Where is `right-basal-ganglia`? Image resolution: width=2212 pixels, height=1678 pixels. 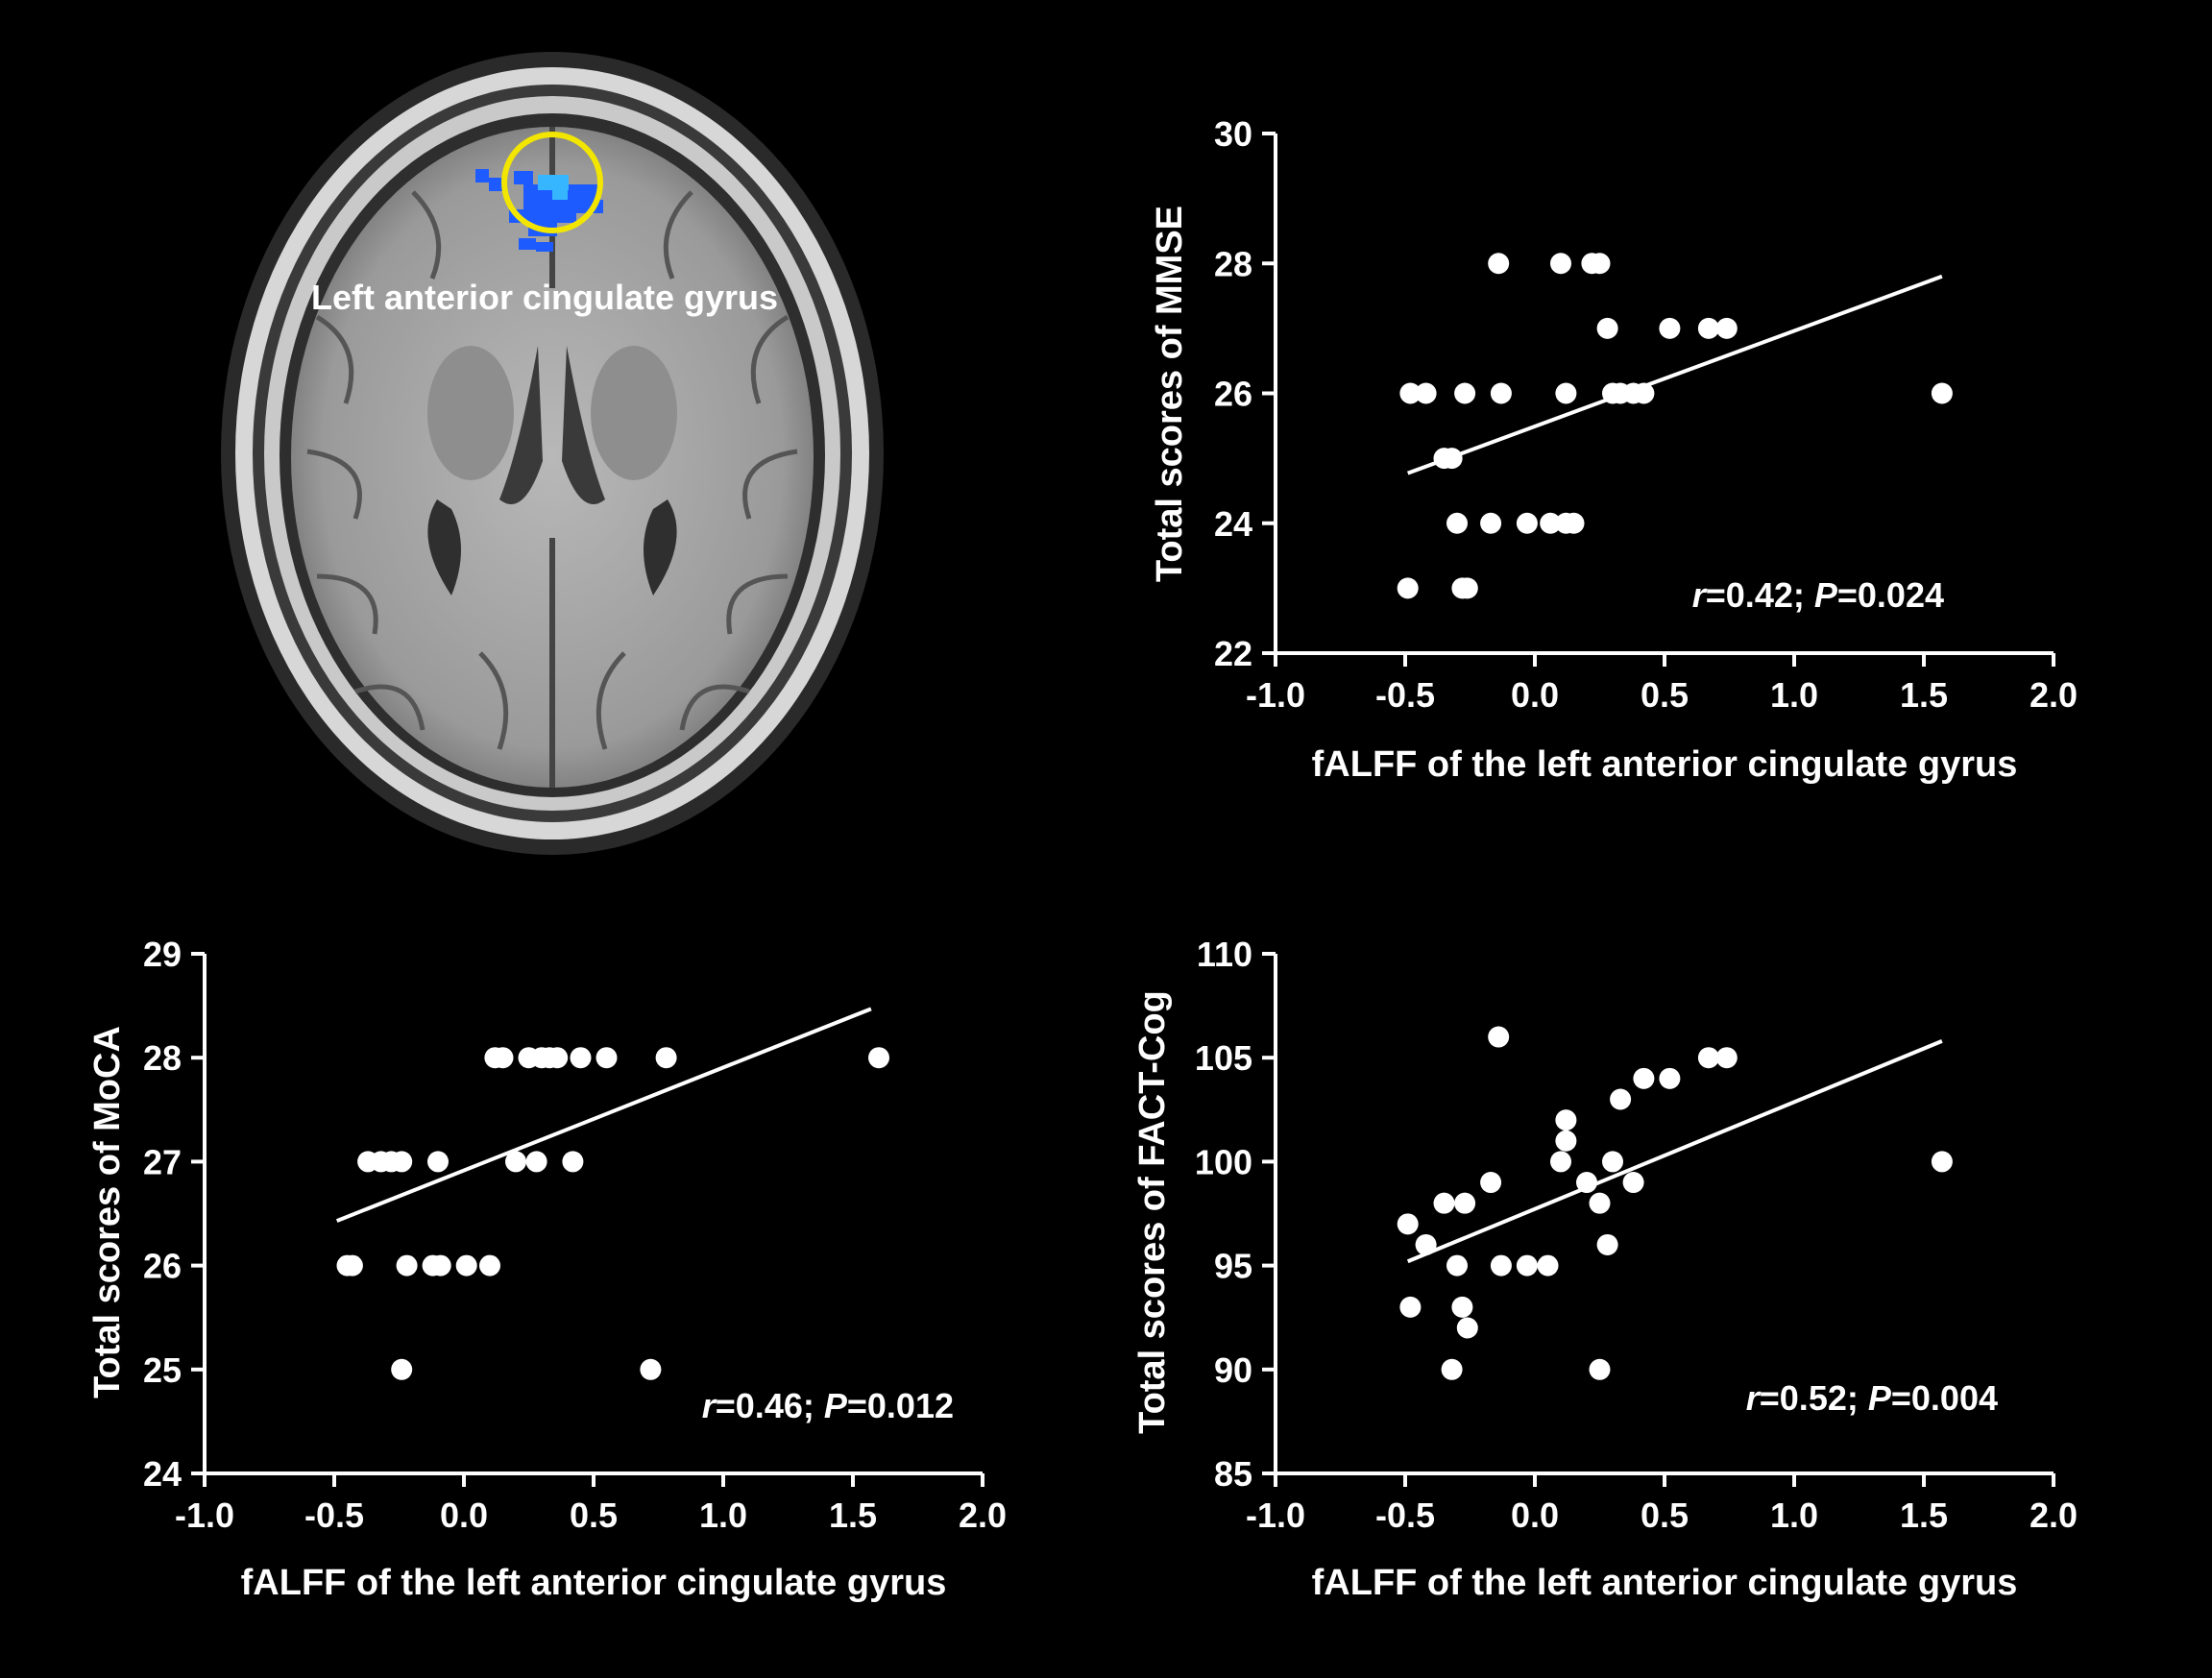 right-basal-ganglia is located at coordinates (634, 413).